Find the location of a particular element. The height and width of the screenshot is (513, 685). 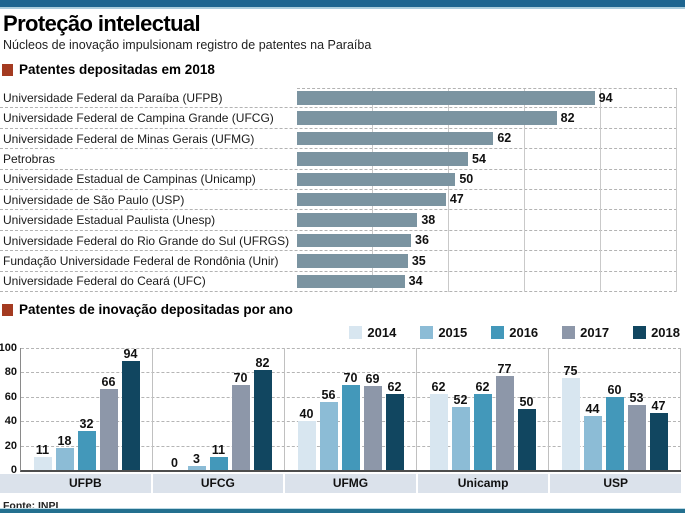

chart2-value-label: 11 is located at coordinates (218, 450).